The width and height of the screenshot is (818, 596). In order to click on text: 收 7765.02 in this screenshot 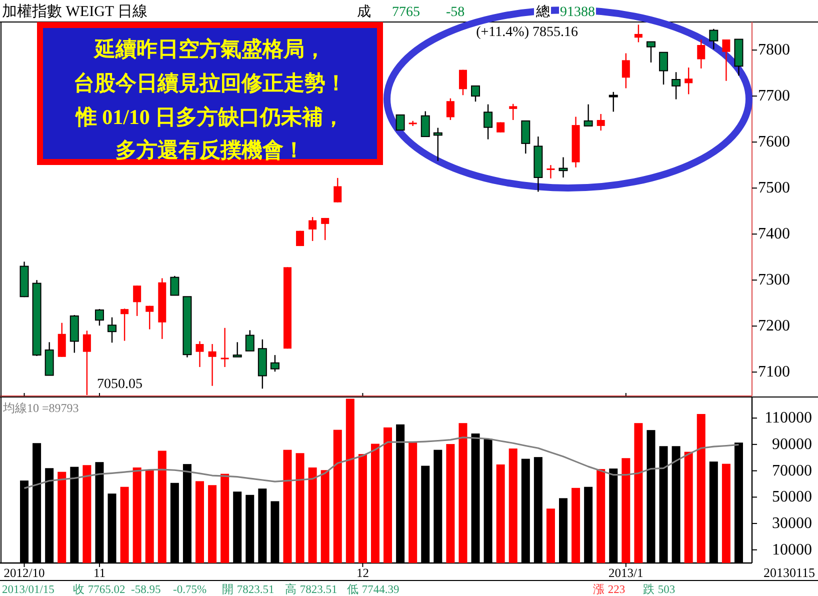, I will do `click(99, 589)`.